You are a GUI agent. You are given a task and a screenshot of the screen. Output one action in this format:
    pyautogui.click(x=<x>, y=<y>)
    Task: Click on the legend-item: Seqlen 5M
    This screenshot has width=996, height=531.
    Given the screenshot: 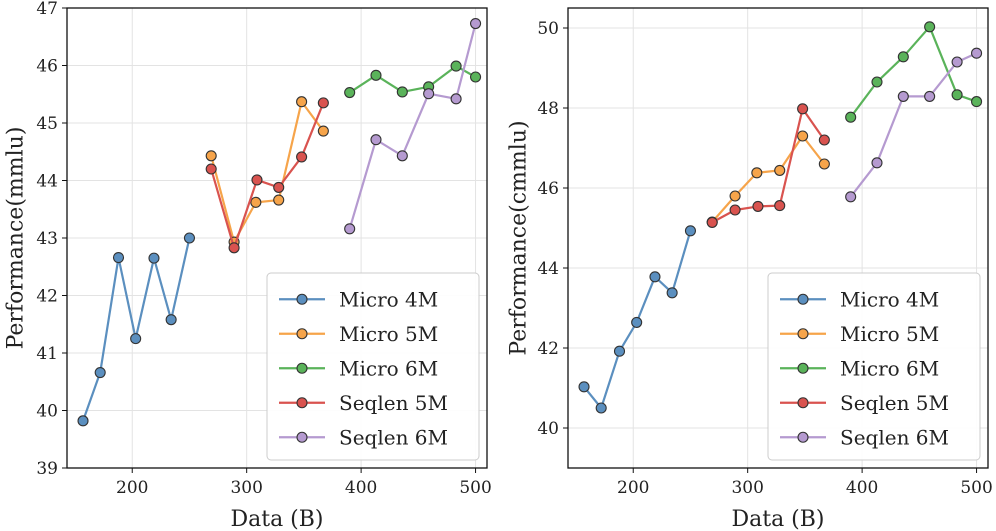 What is the action you would take?
    pyautogui.click(x=864, y=403)
    